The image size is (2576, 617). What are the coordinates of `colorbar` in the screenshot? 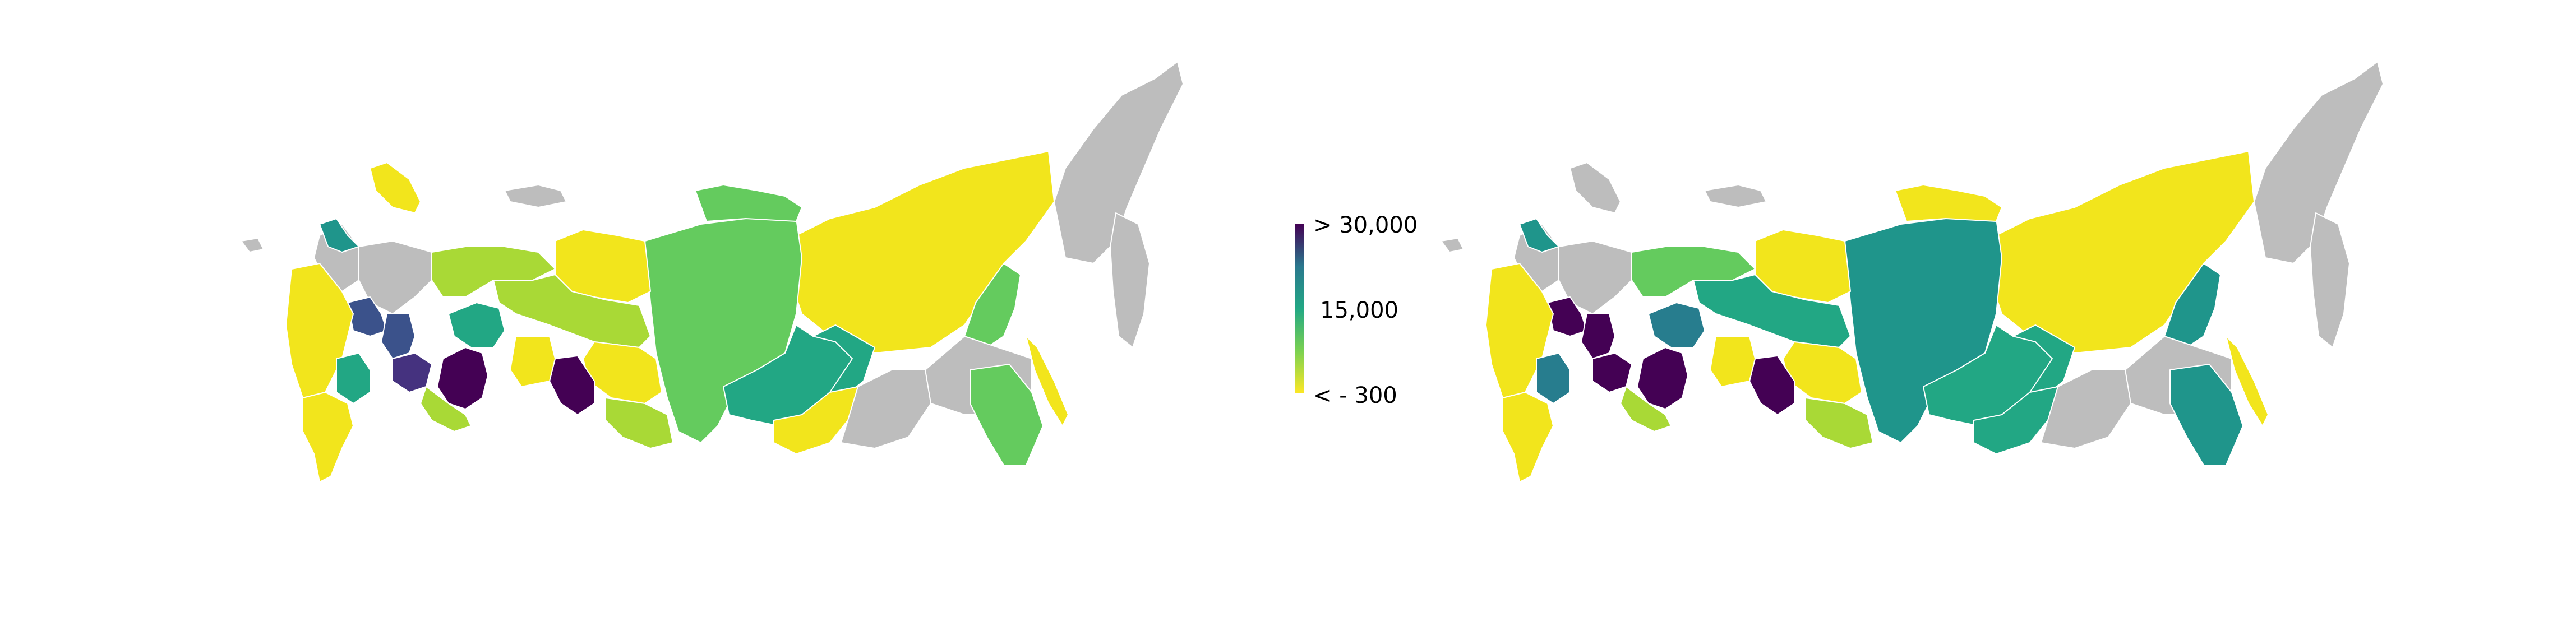 It's located at (1299, 308).